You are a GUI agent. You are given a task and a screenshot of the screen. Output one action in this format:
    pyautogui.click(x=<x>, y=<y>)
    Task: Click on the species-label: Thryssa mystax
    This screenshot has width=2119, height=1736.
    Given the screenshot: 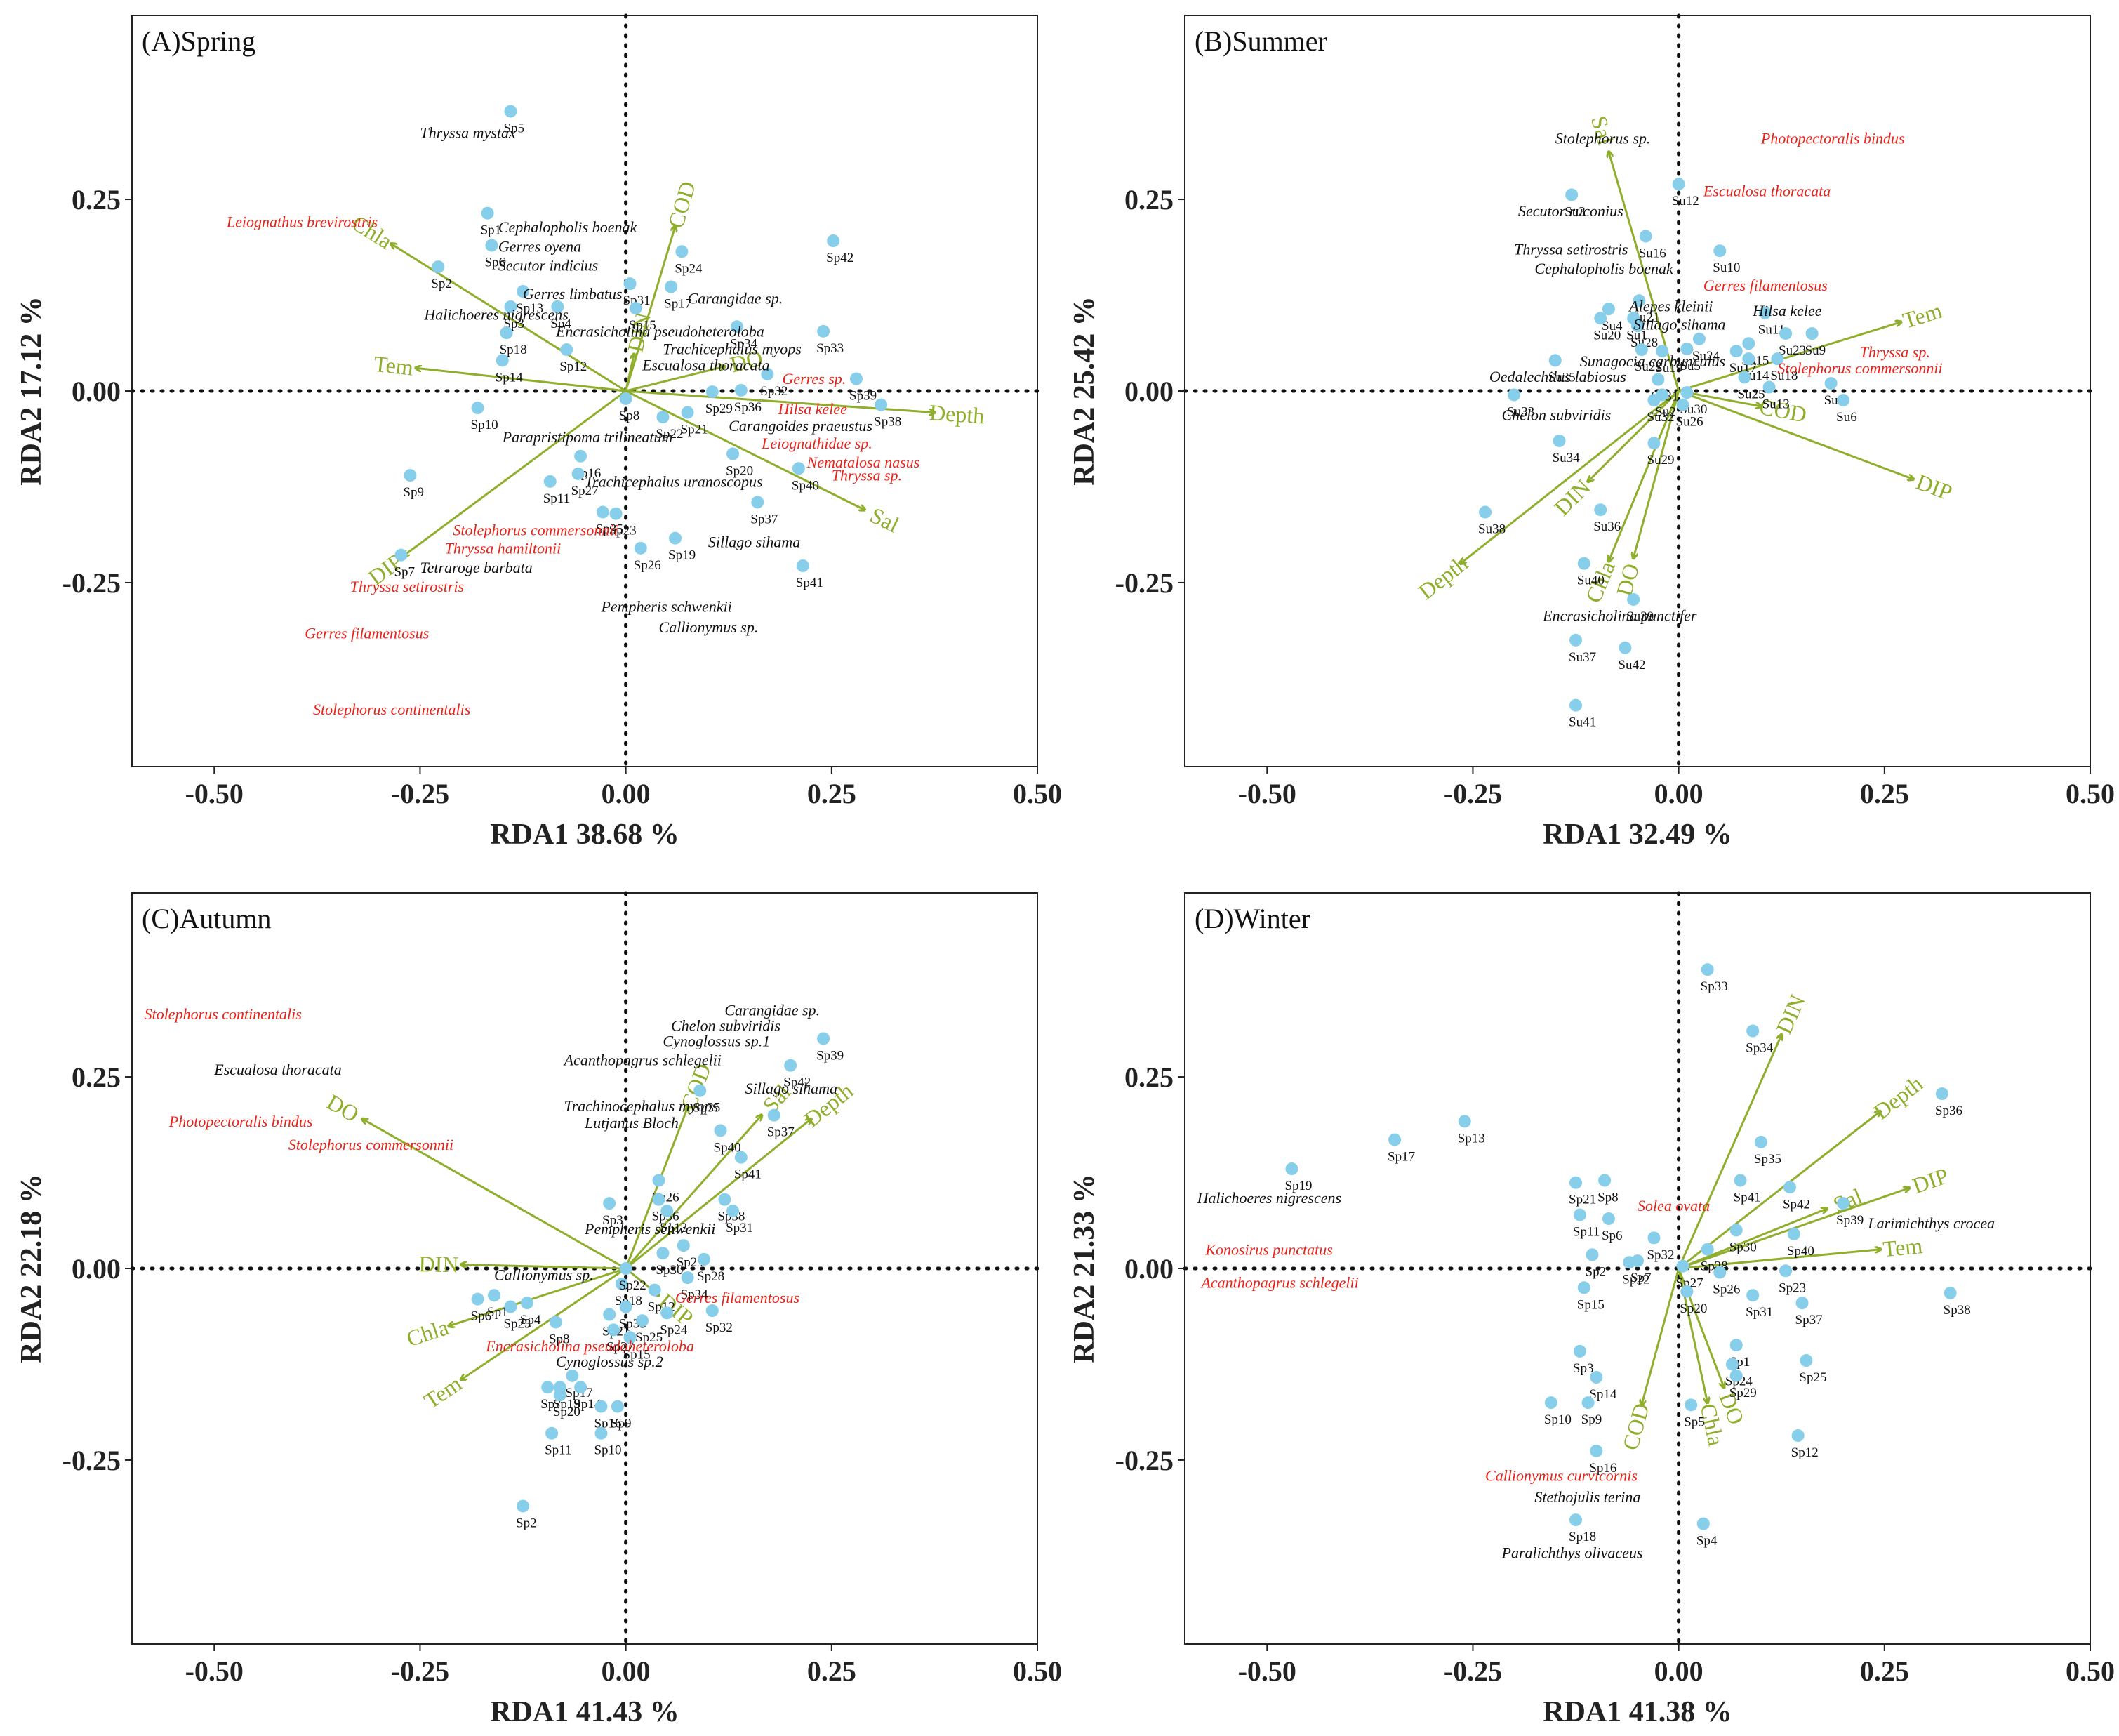 What is the action you would take?
    pyautogui.click(x=468, y=133)
    